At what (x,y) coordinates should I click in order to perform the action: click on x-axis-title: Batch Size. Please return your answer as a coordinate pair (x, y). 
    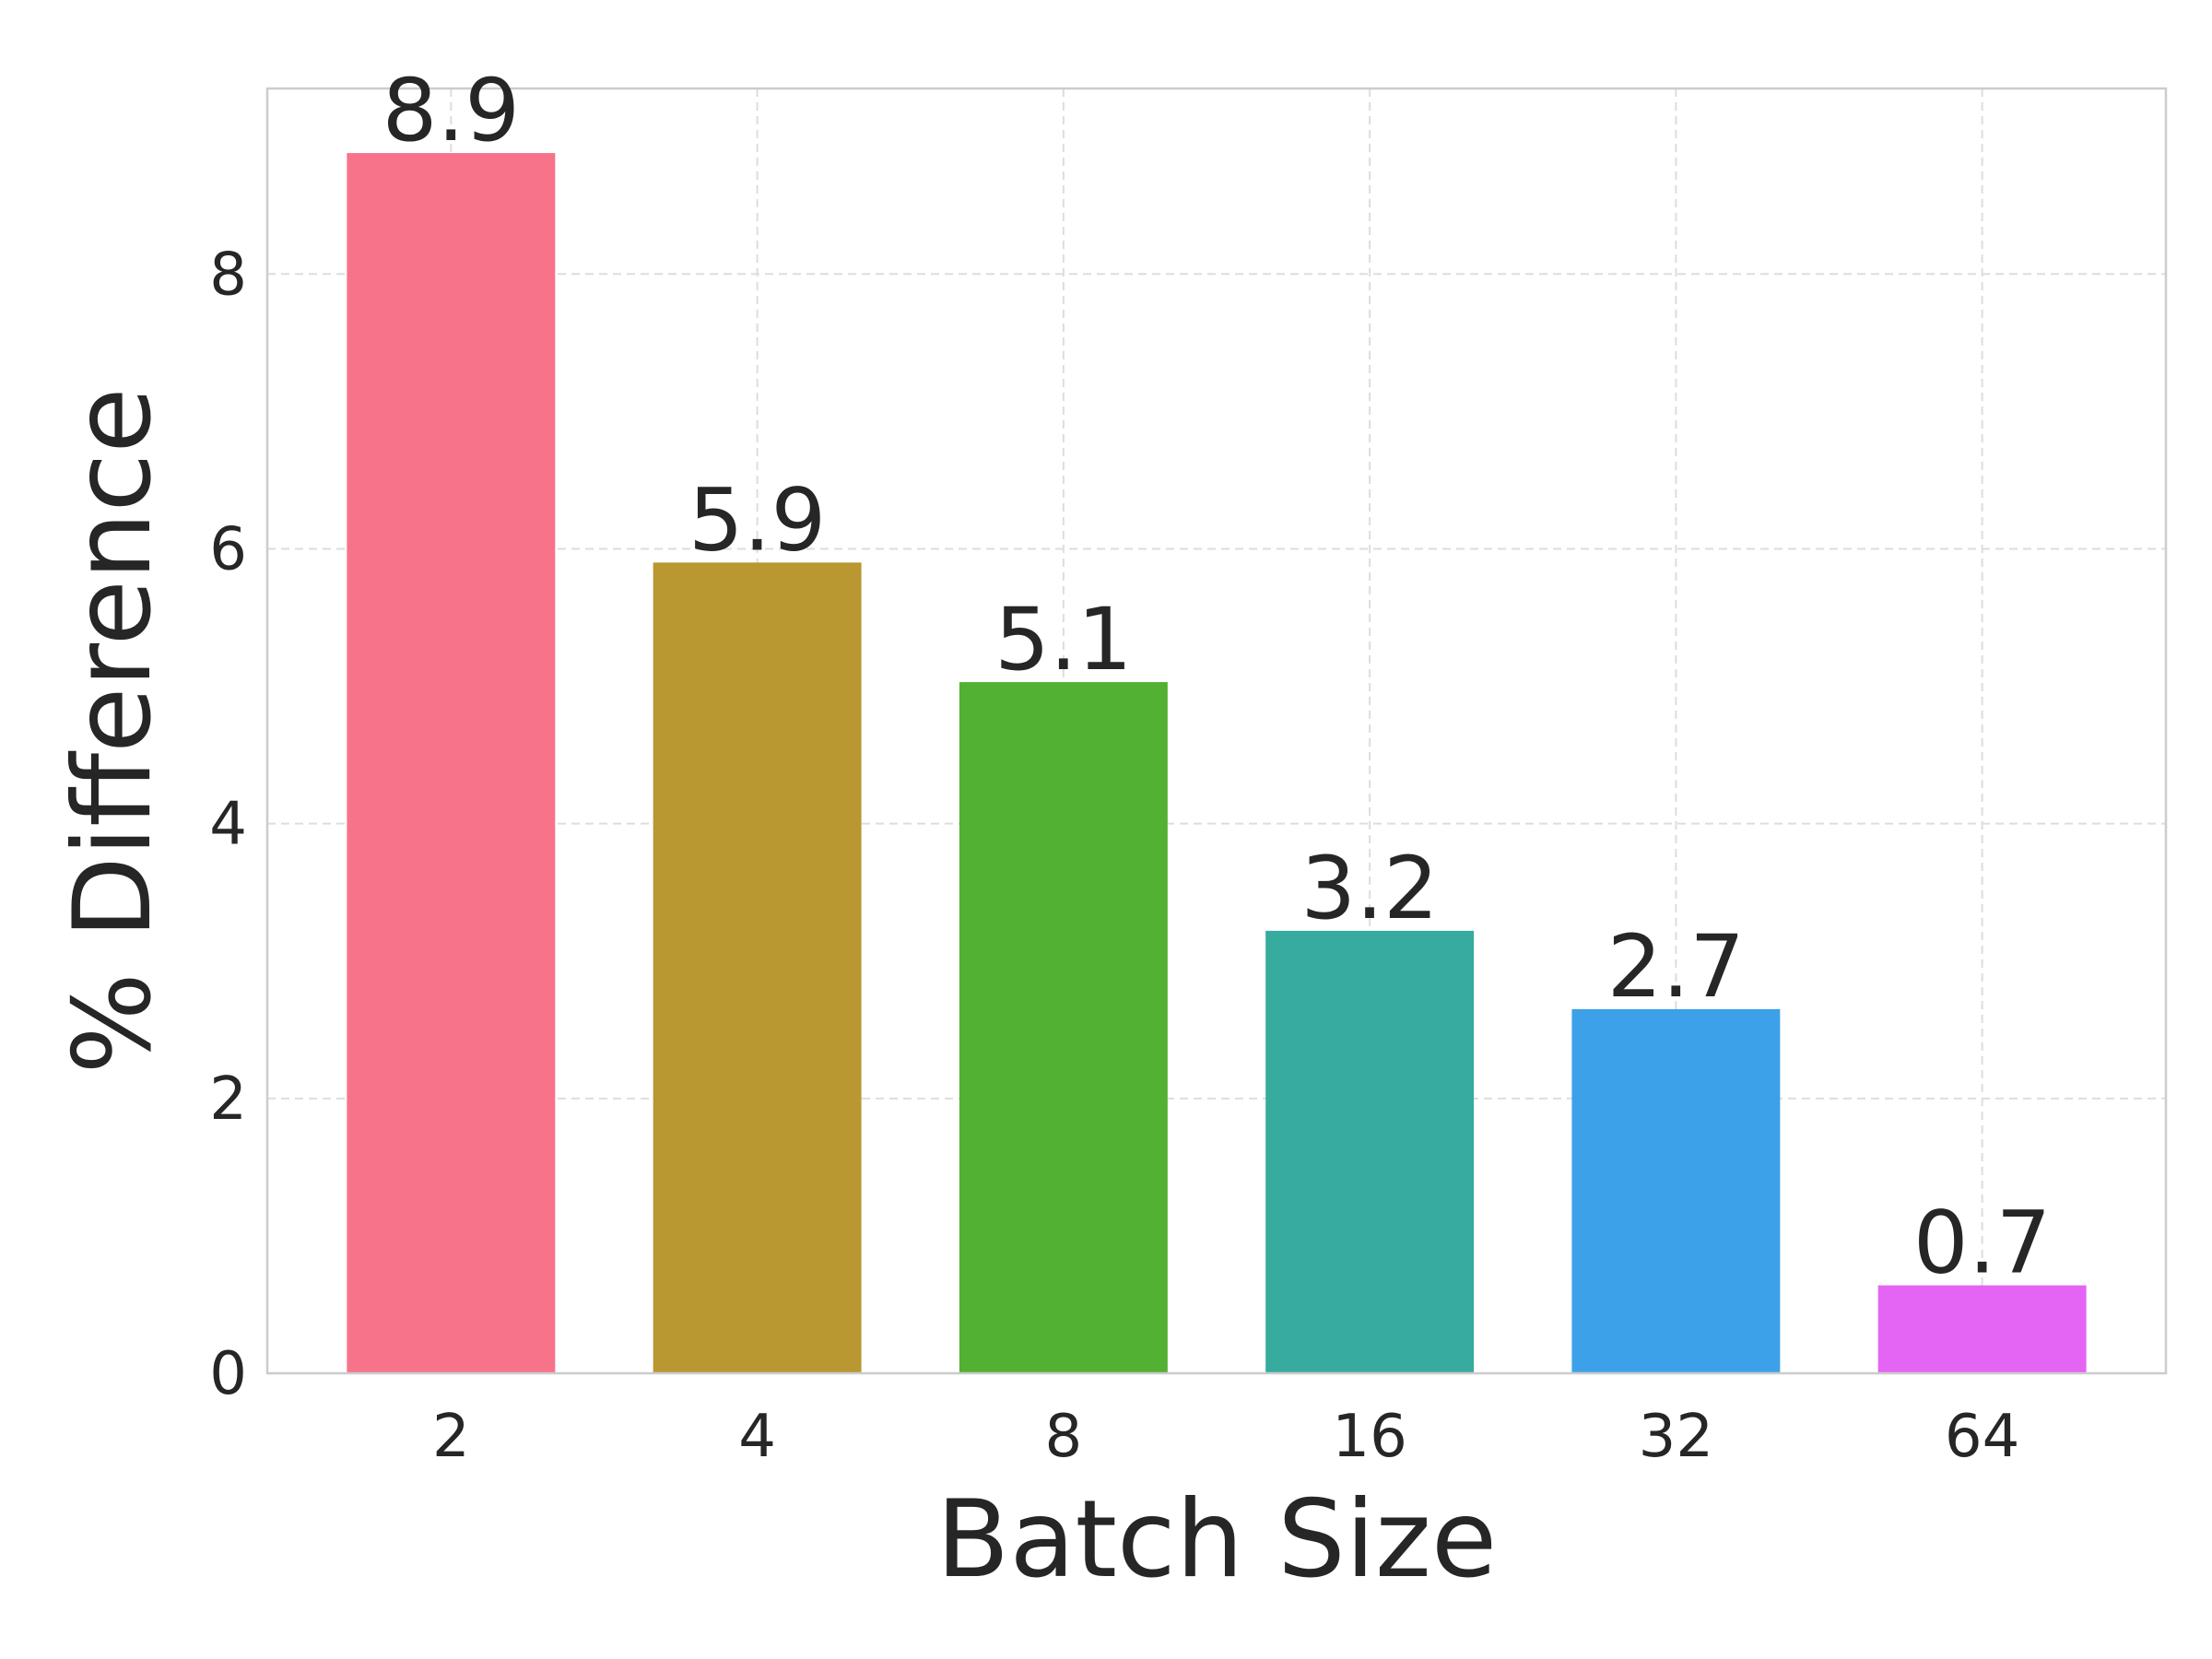
    Looking at the image, I should click on (1216, 1539).